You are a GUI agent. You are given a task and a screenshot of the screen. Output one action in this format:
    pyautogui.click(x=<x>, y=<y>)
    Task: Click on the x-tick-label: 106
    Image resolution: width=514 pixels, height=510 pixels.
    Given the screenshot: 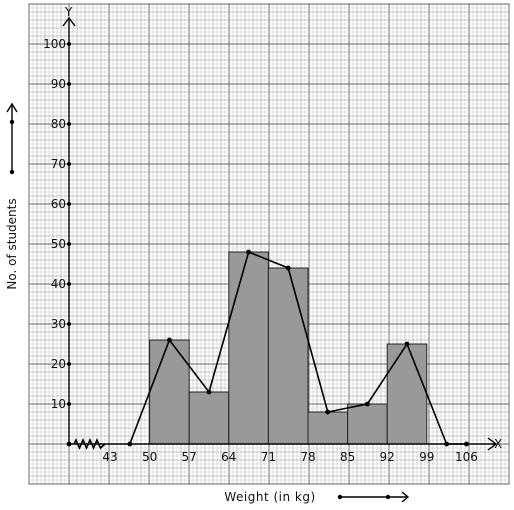 What is the action you would take?
    pyautogui.click(x=466, y=457)
    